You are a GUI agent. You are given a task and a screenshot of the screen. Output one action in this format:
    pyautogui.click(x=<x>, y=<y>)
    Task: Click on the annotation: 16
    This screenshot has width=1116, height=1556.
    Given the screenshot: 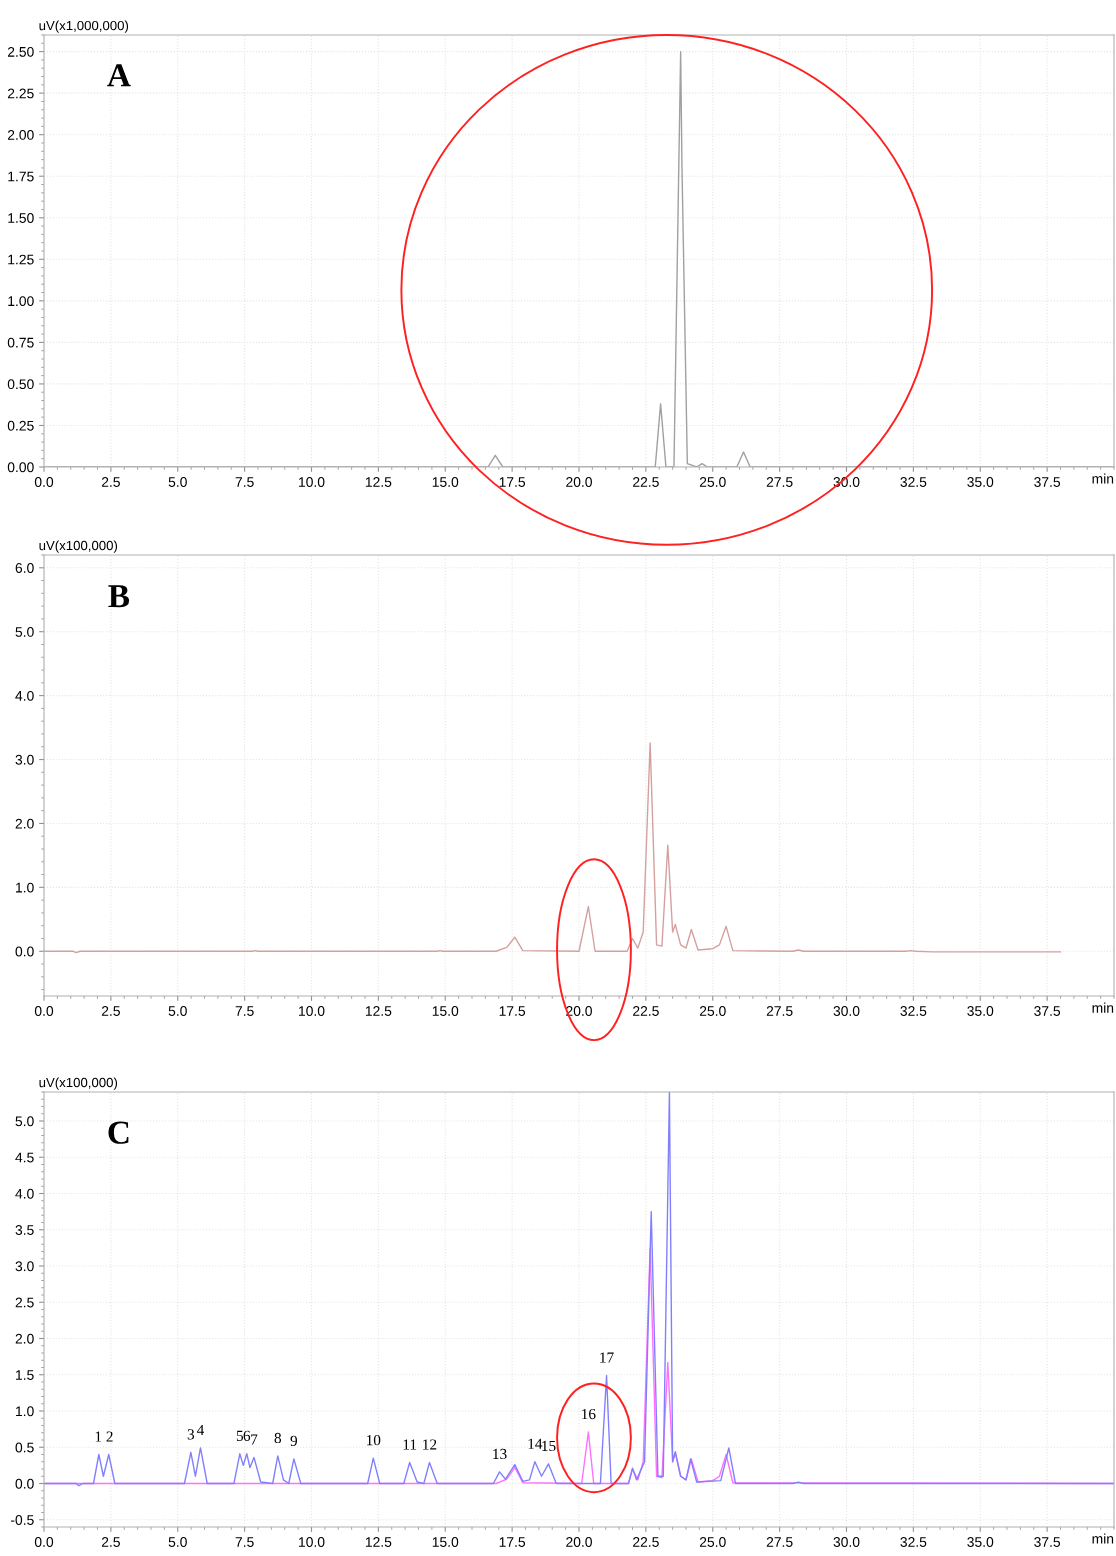 What is the action you would take?
    pyautogui.click(x=589, y=1414)
    